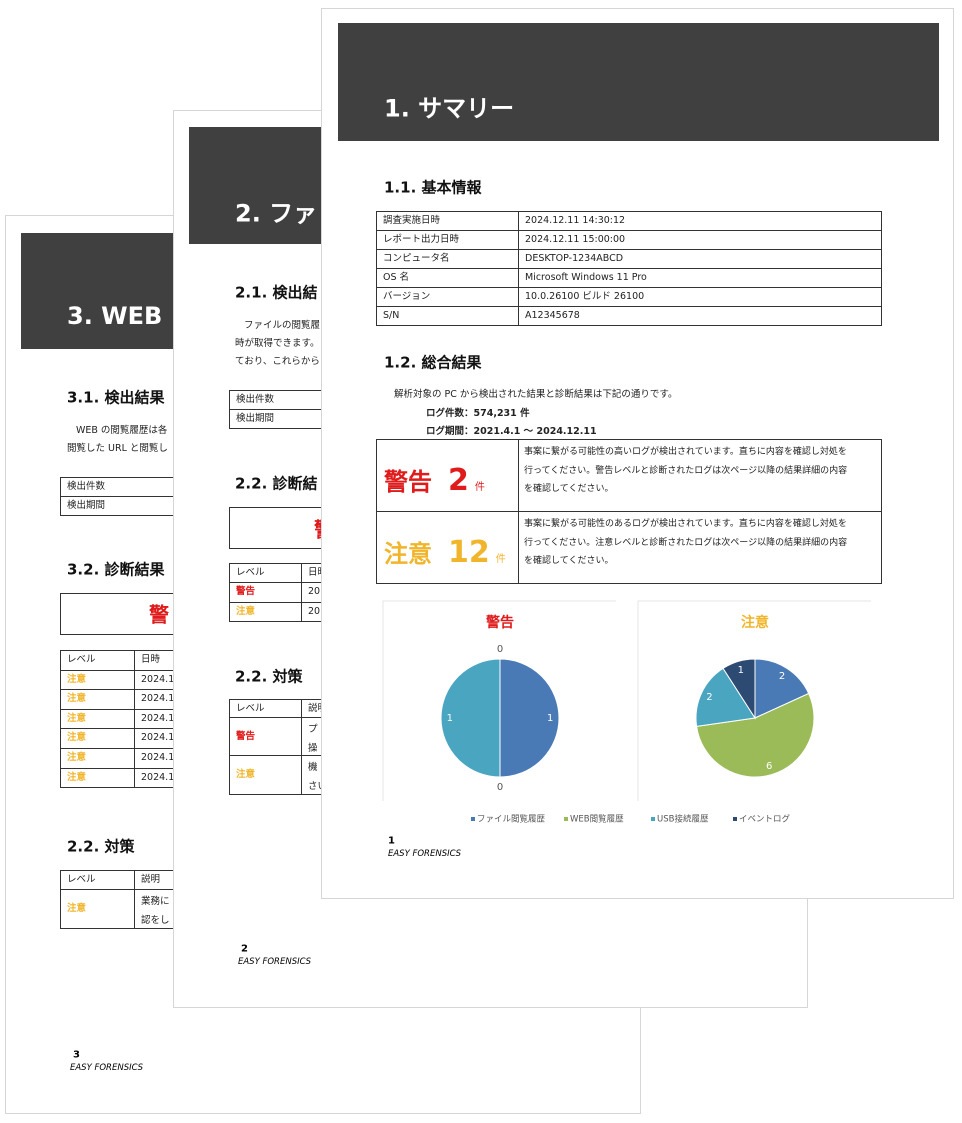 This screenshot has height=1123, width=962. Describe the element at coordinates (685, 452) in the screenshot. I see `result-text-line: 事案に繋がる可能性の高いログが検出されています。直ちに内容を確認し対処を` at that location.